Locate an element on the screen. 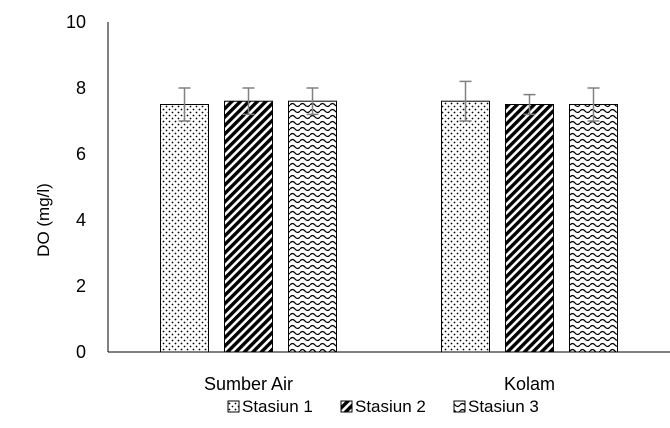  error-bars is located at coordinates (389, 101).